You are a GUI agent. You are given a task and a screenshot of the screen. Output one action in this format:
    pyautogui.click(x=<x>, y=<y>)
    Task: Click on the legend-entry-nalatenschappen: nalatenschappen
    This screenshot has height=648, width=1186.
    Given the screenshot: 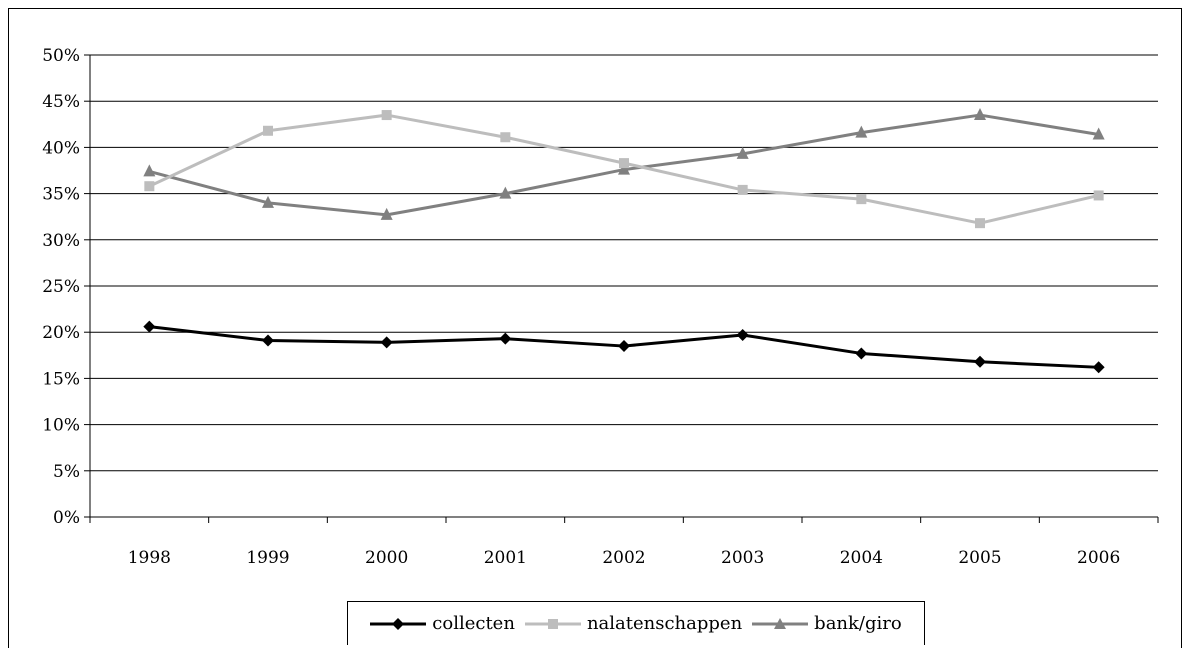 What is the action you would take?
    pyautogui.click(x=633, y=623)
    